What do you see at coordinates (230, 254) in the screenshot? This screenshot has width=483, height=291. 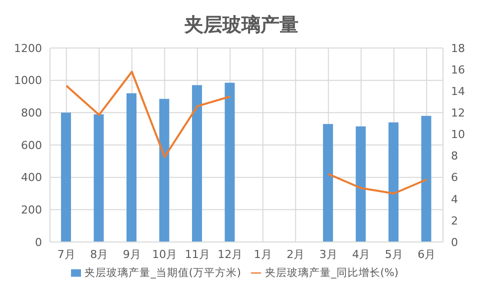 I see `x-tick-label: 12月` at bounding box center [230, 254].